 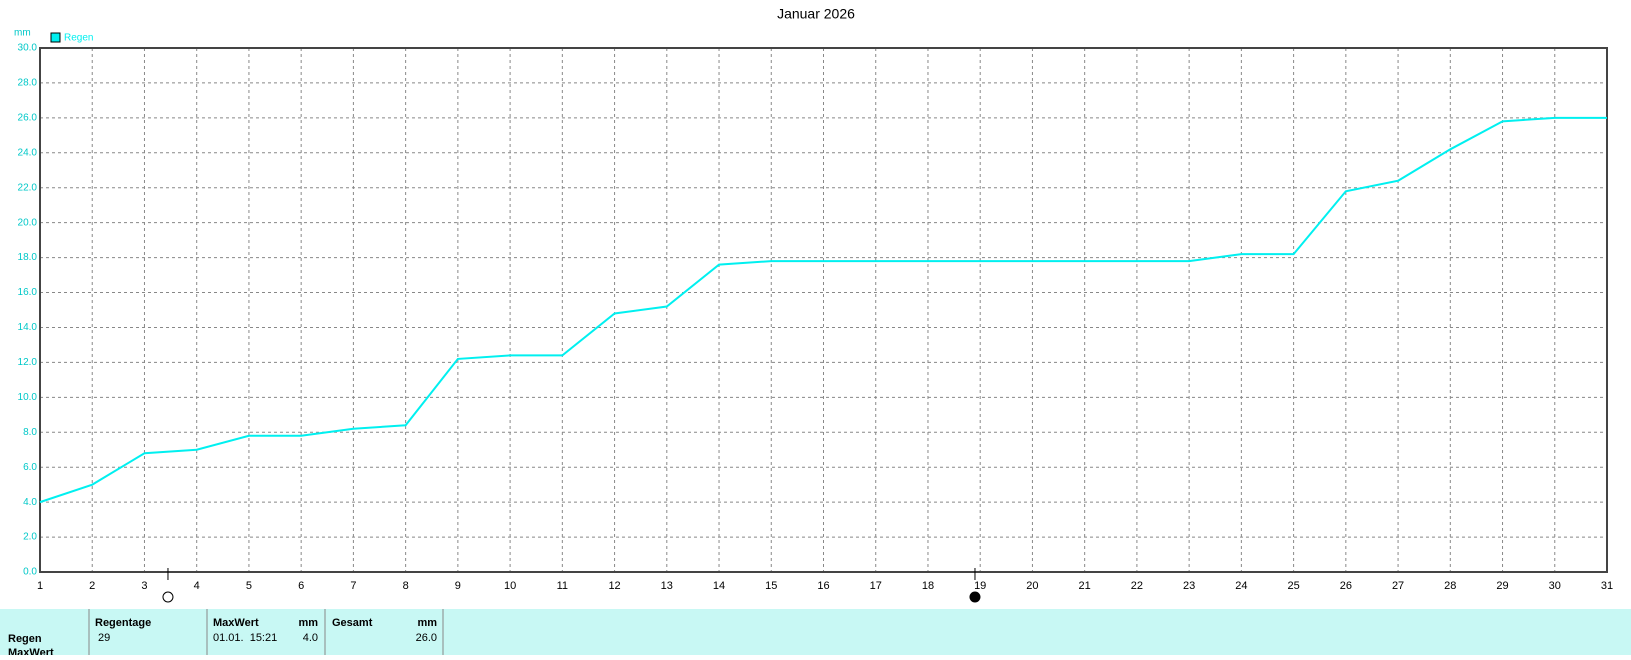 What do you see at coordinates (876, 586) in the screenshot?
I see `x-tick-label: 17` at bounding box center [876, 586].